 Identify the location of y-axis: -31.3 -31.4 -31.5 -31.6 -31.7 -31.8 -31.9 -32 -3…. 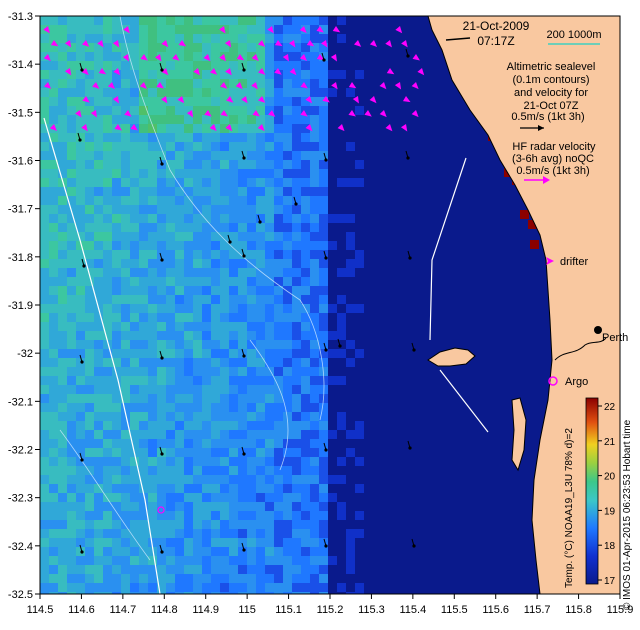
(24, 306).